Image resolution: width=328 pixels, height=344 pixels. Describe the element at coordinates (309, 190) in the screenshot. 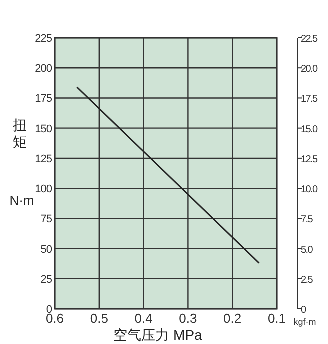

I see `y2-tick-label: 10.0` at that location.